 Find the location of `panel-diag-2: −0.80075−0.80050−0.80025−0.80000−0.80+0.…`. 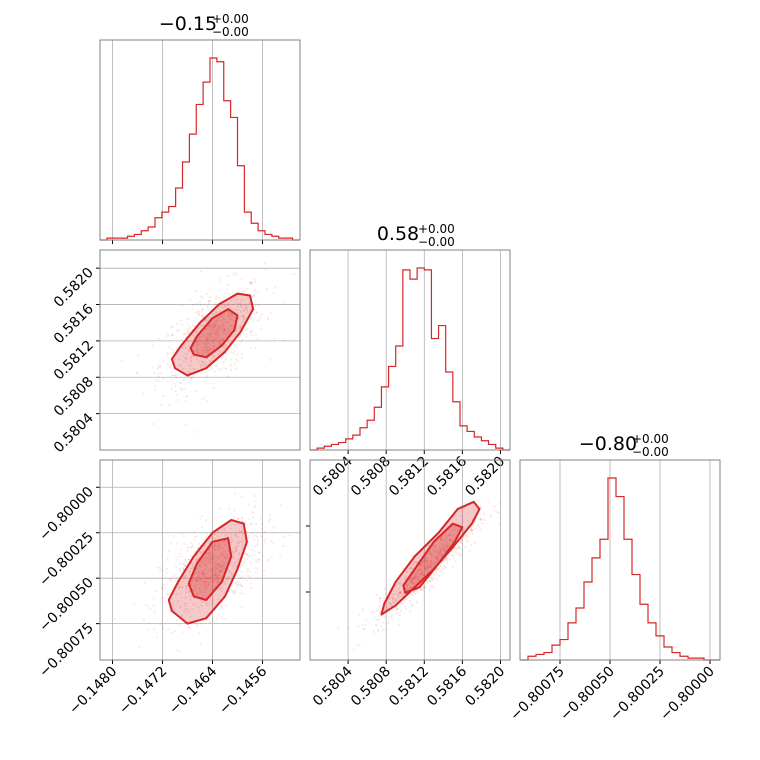

panel-diag-2: −0.80075−0.80050−0.80025−0.80000−0.80+0.… is located at coordinates (614, 578).